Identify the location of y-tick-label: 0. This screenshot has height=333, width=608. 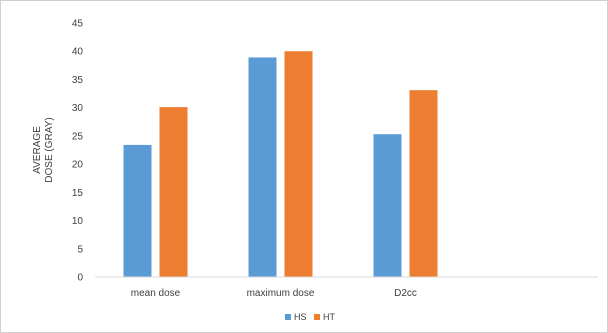
(80, 278).